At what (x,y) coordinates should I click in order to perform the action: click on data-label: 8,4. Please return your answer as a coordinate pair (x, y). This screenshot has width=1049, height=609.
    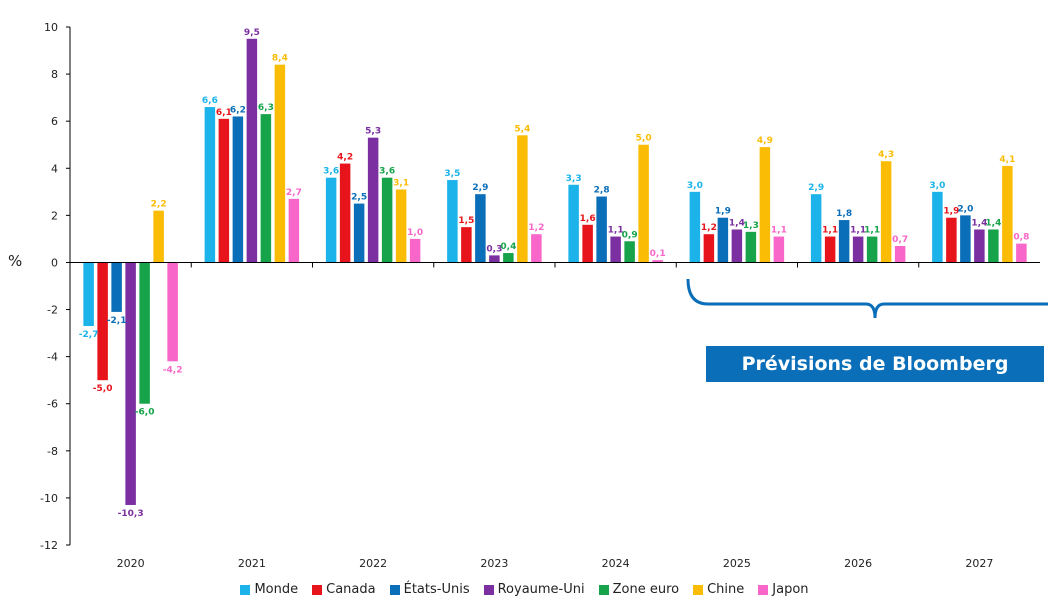
    Looking at the image, I should click on (280, 59).